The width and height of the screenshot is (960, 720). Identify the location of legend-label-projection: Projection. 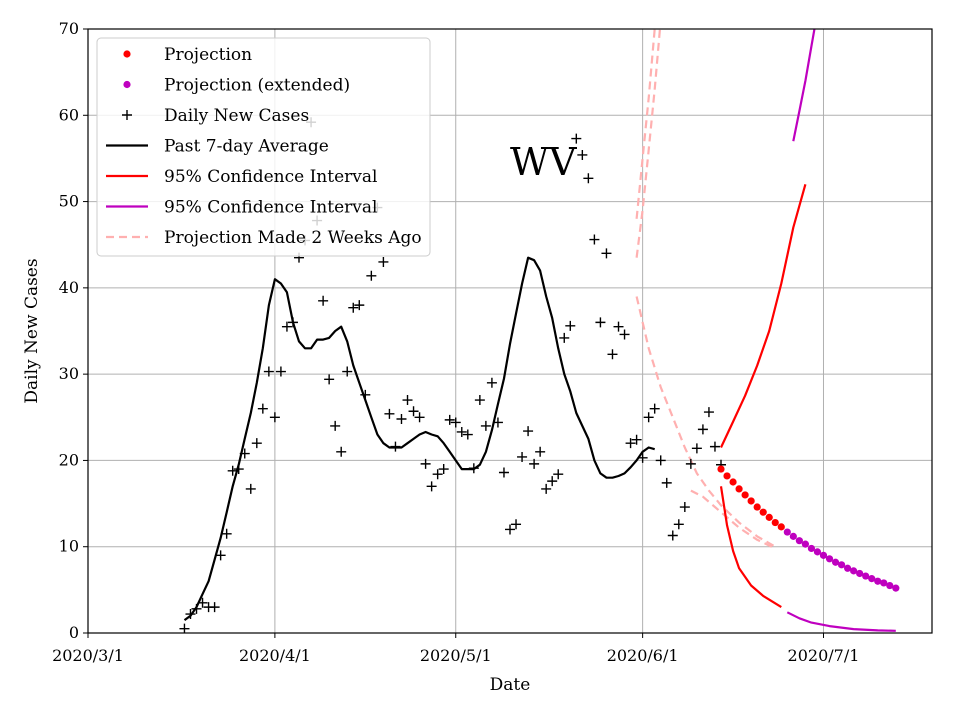
(208, 55).